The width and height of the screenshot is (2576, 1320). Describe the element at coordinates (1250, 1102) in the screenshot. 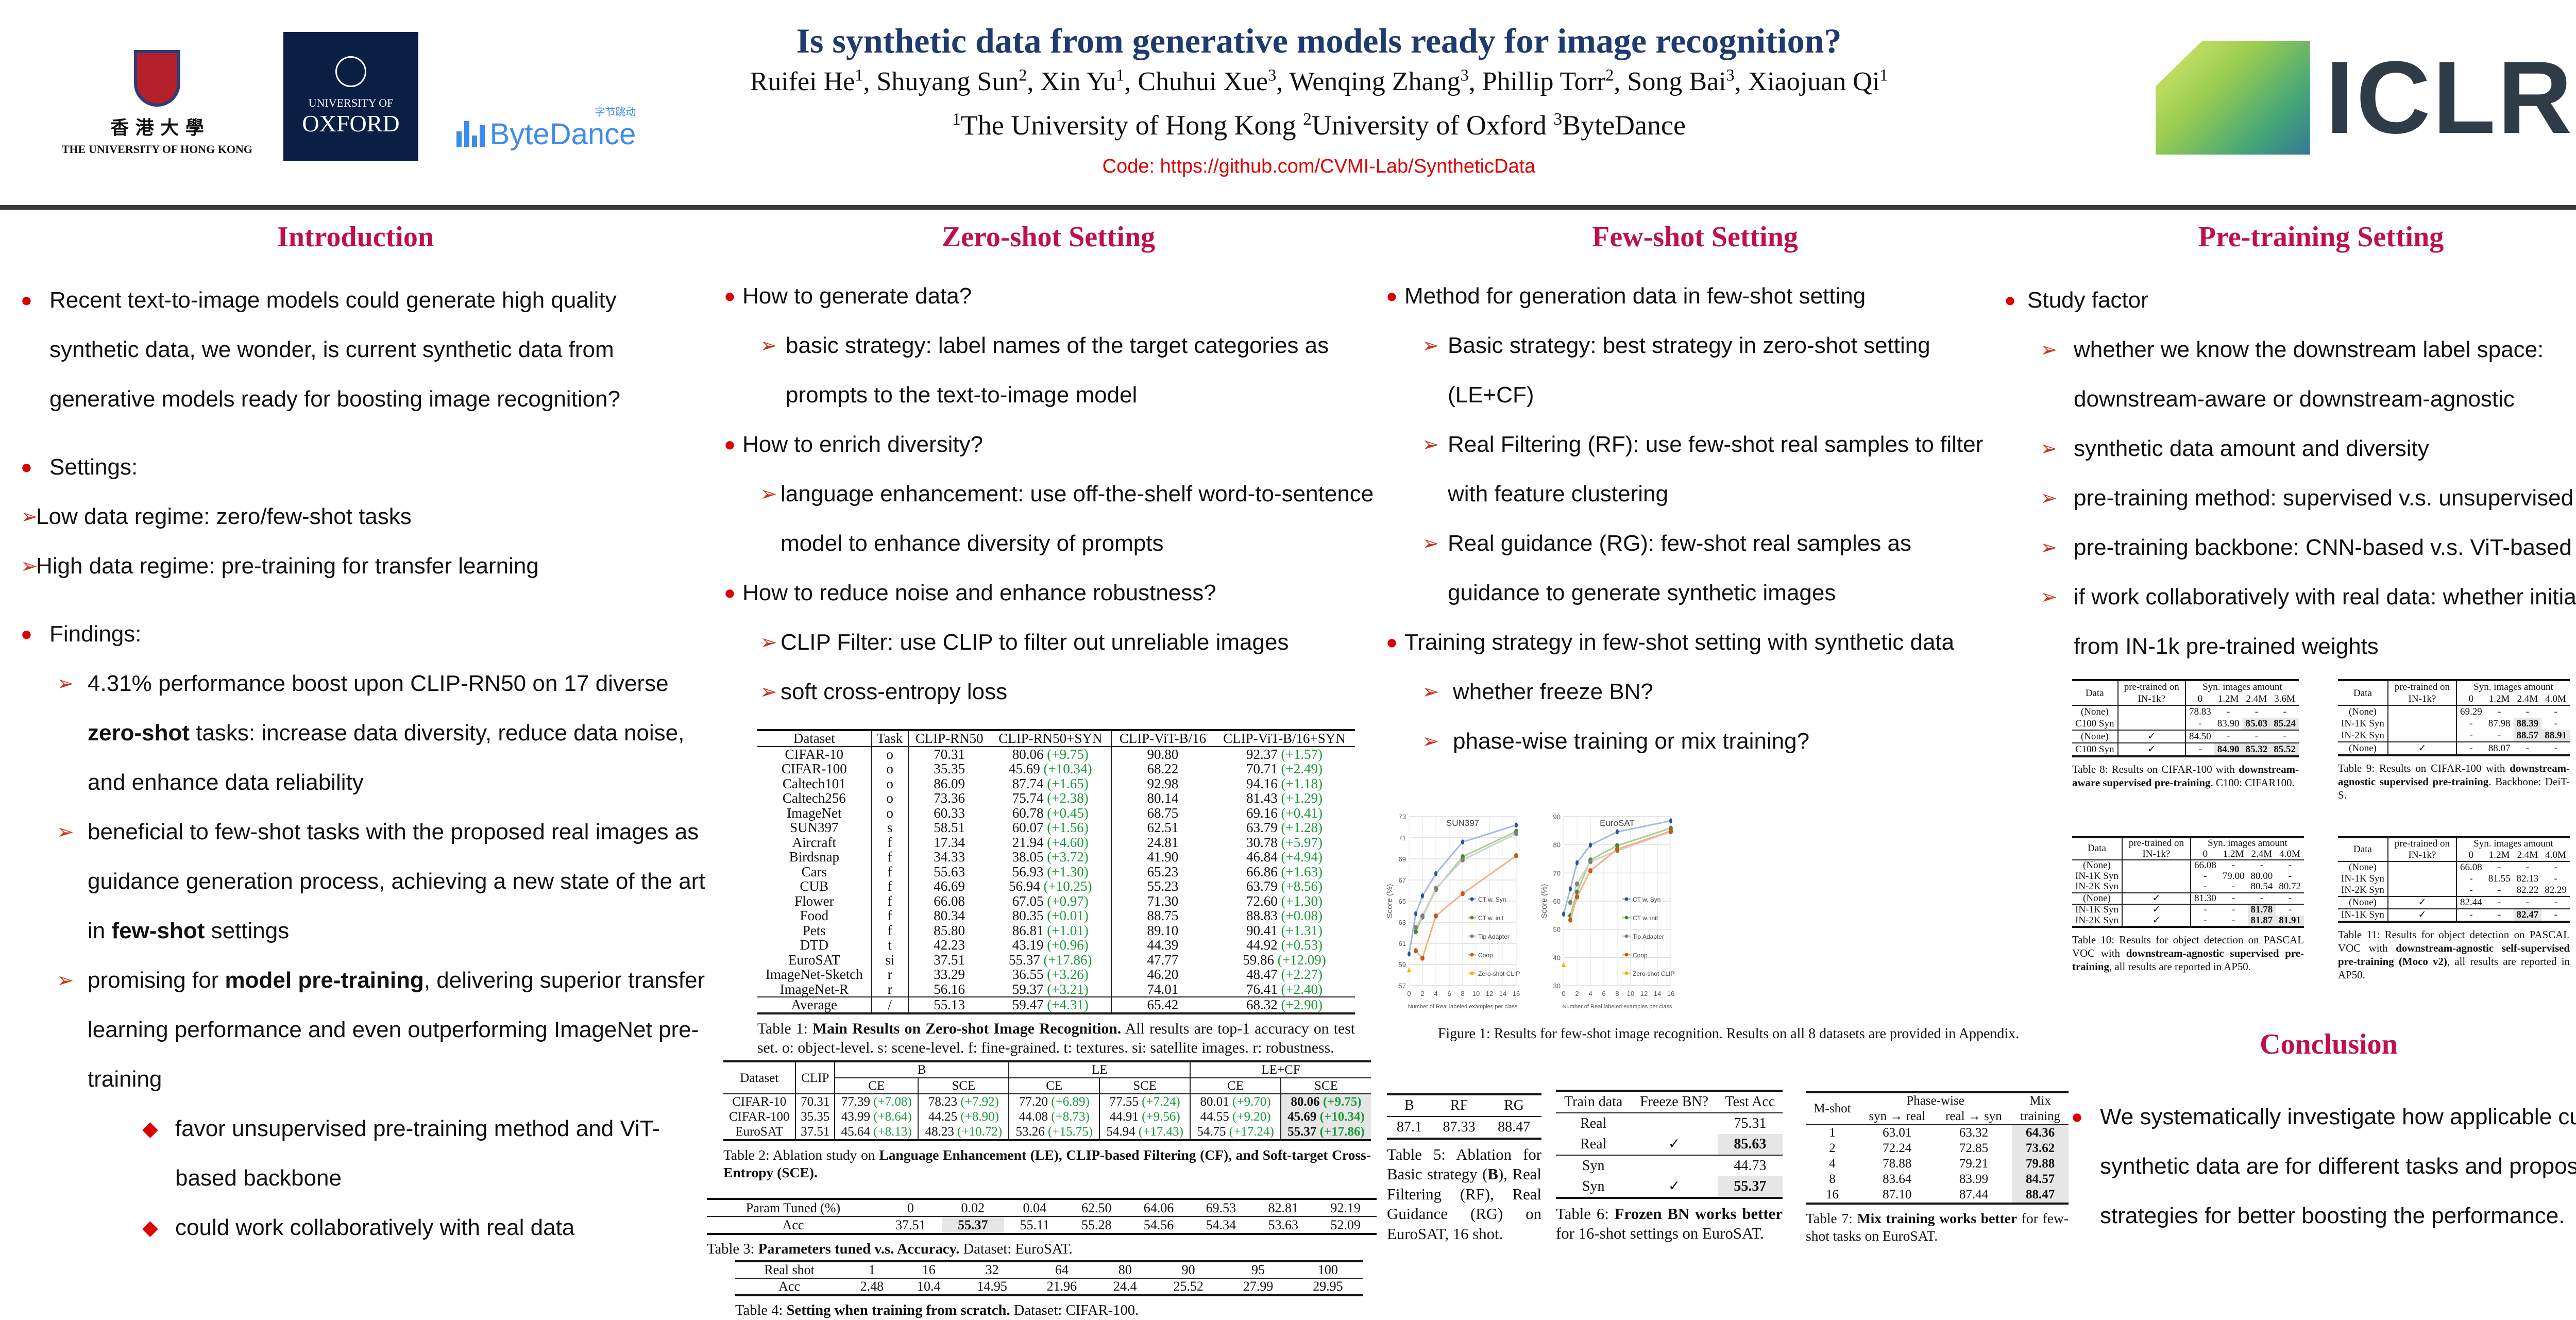

I see `cell-delta: (+9.70)` at that location.